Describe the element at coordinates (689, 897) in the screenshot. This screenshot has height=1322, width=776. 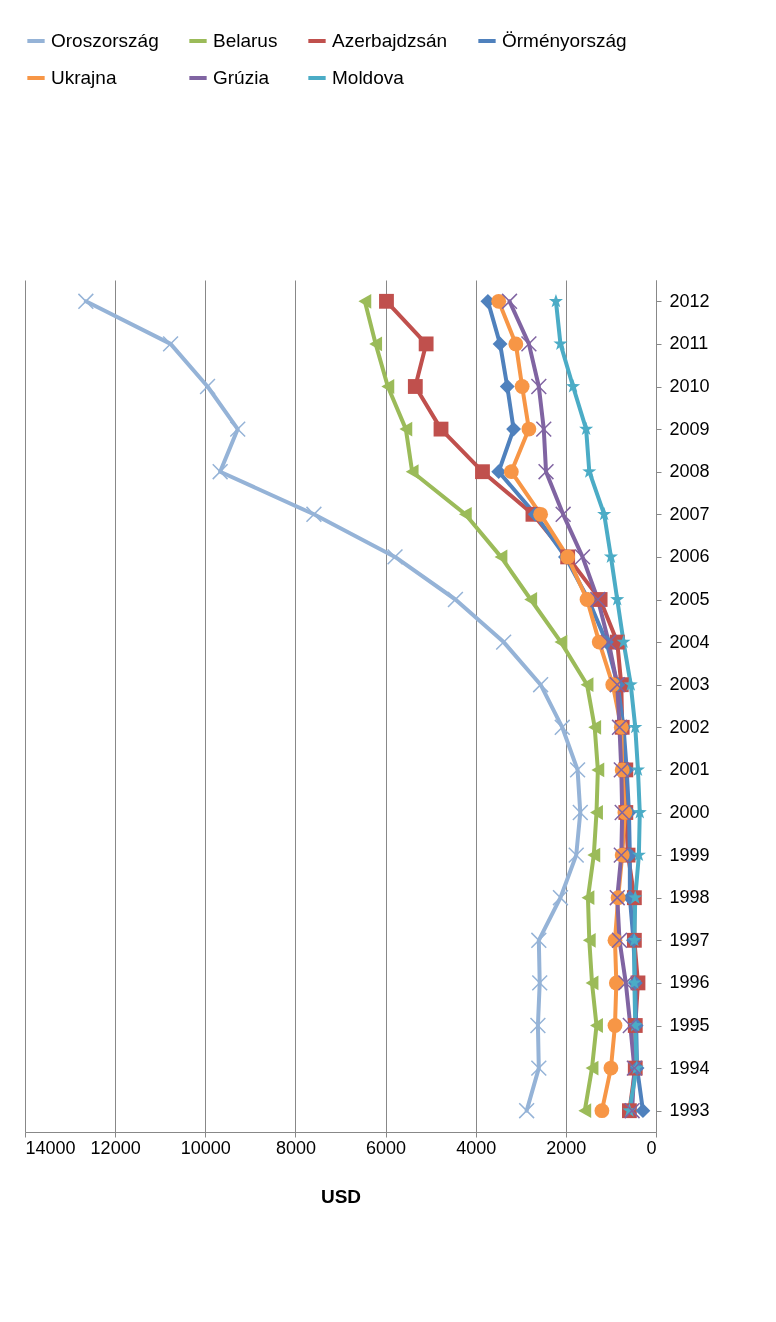
I see `y-tick-label: 1998` at that location.